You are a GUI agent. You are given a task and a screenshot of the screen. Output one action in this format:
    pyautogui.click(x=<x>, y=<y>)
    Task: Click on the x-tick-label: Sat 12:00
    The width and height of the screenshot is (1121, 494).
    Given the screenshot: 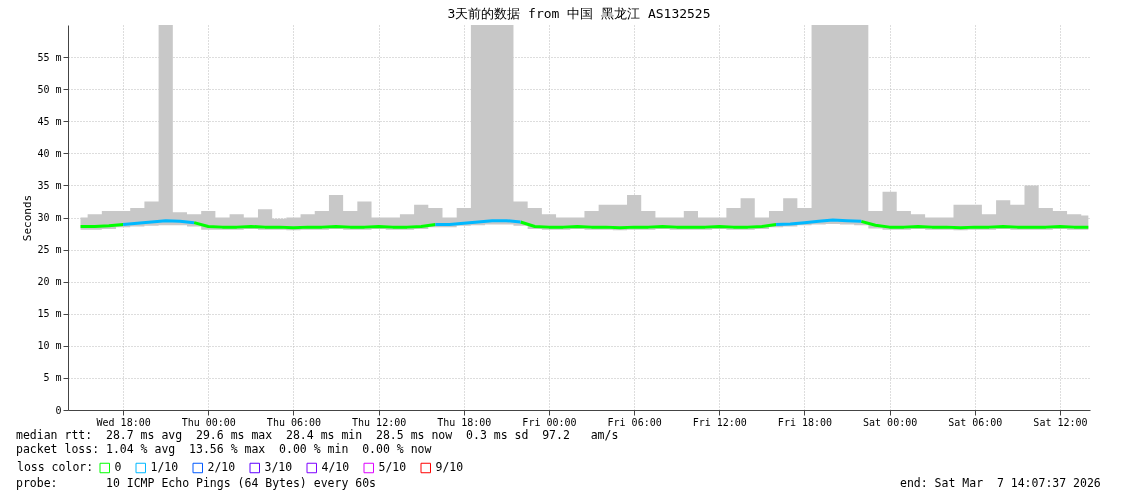 What is the action you would take?
    pyautogui.click(x=1060, y=422)
    